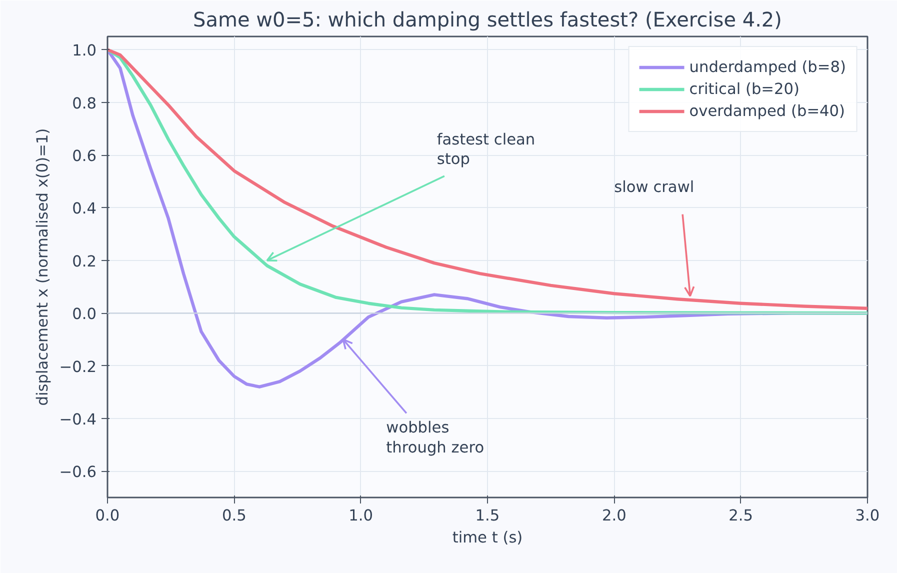 The height and width of the screenshot is (573, 897). Describe the element at coordinates (487, 537) in the screenshot. I see `x-axis-title: time t (s)` at that location.